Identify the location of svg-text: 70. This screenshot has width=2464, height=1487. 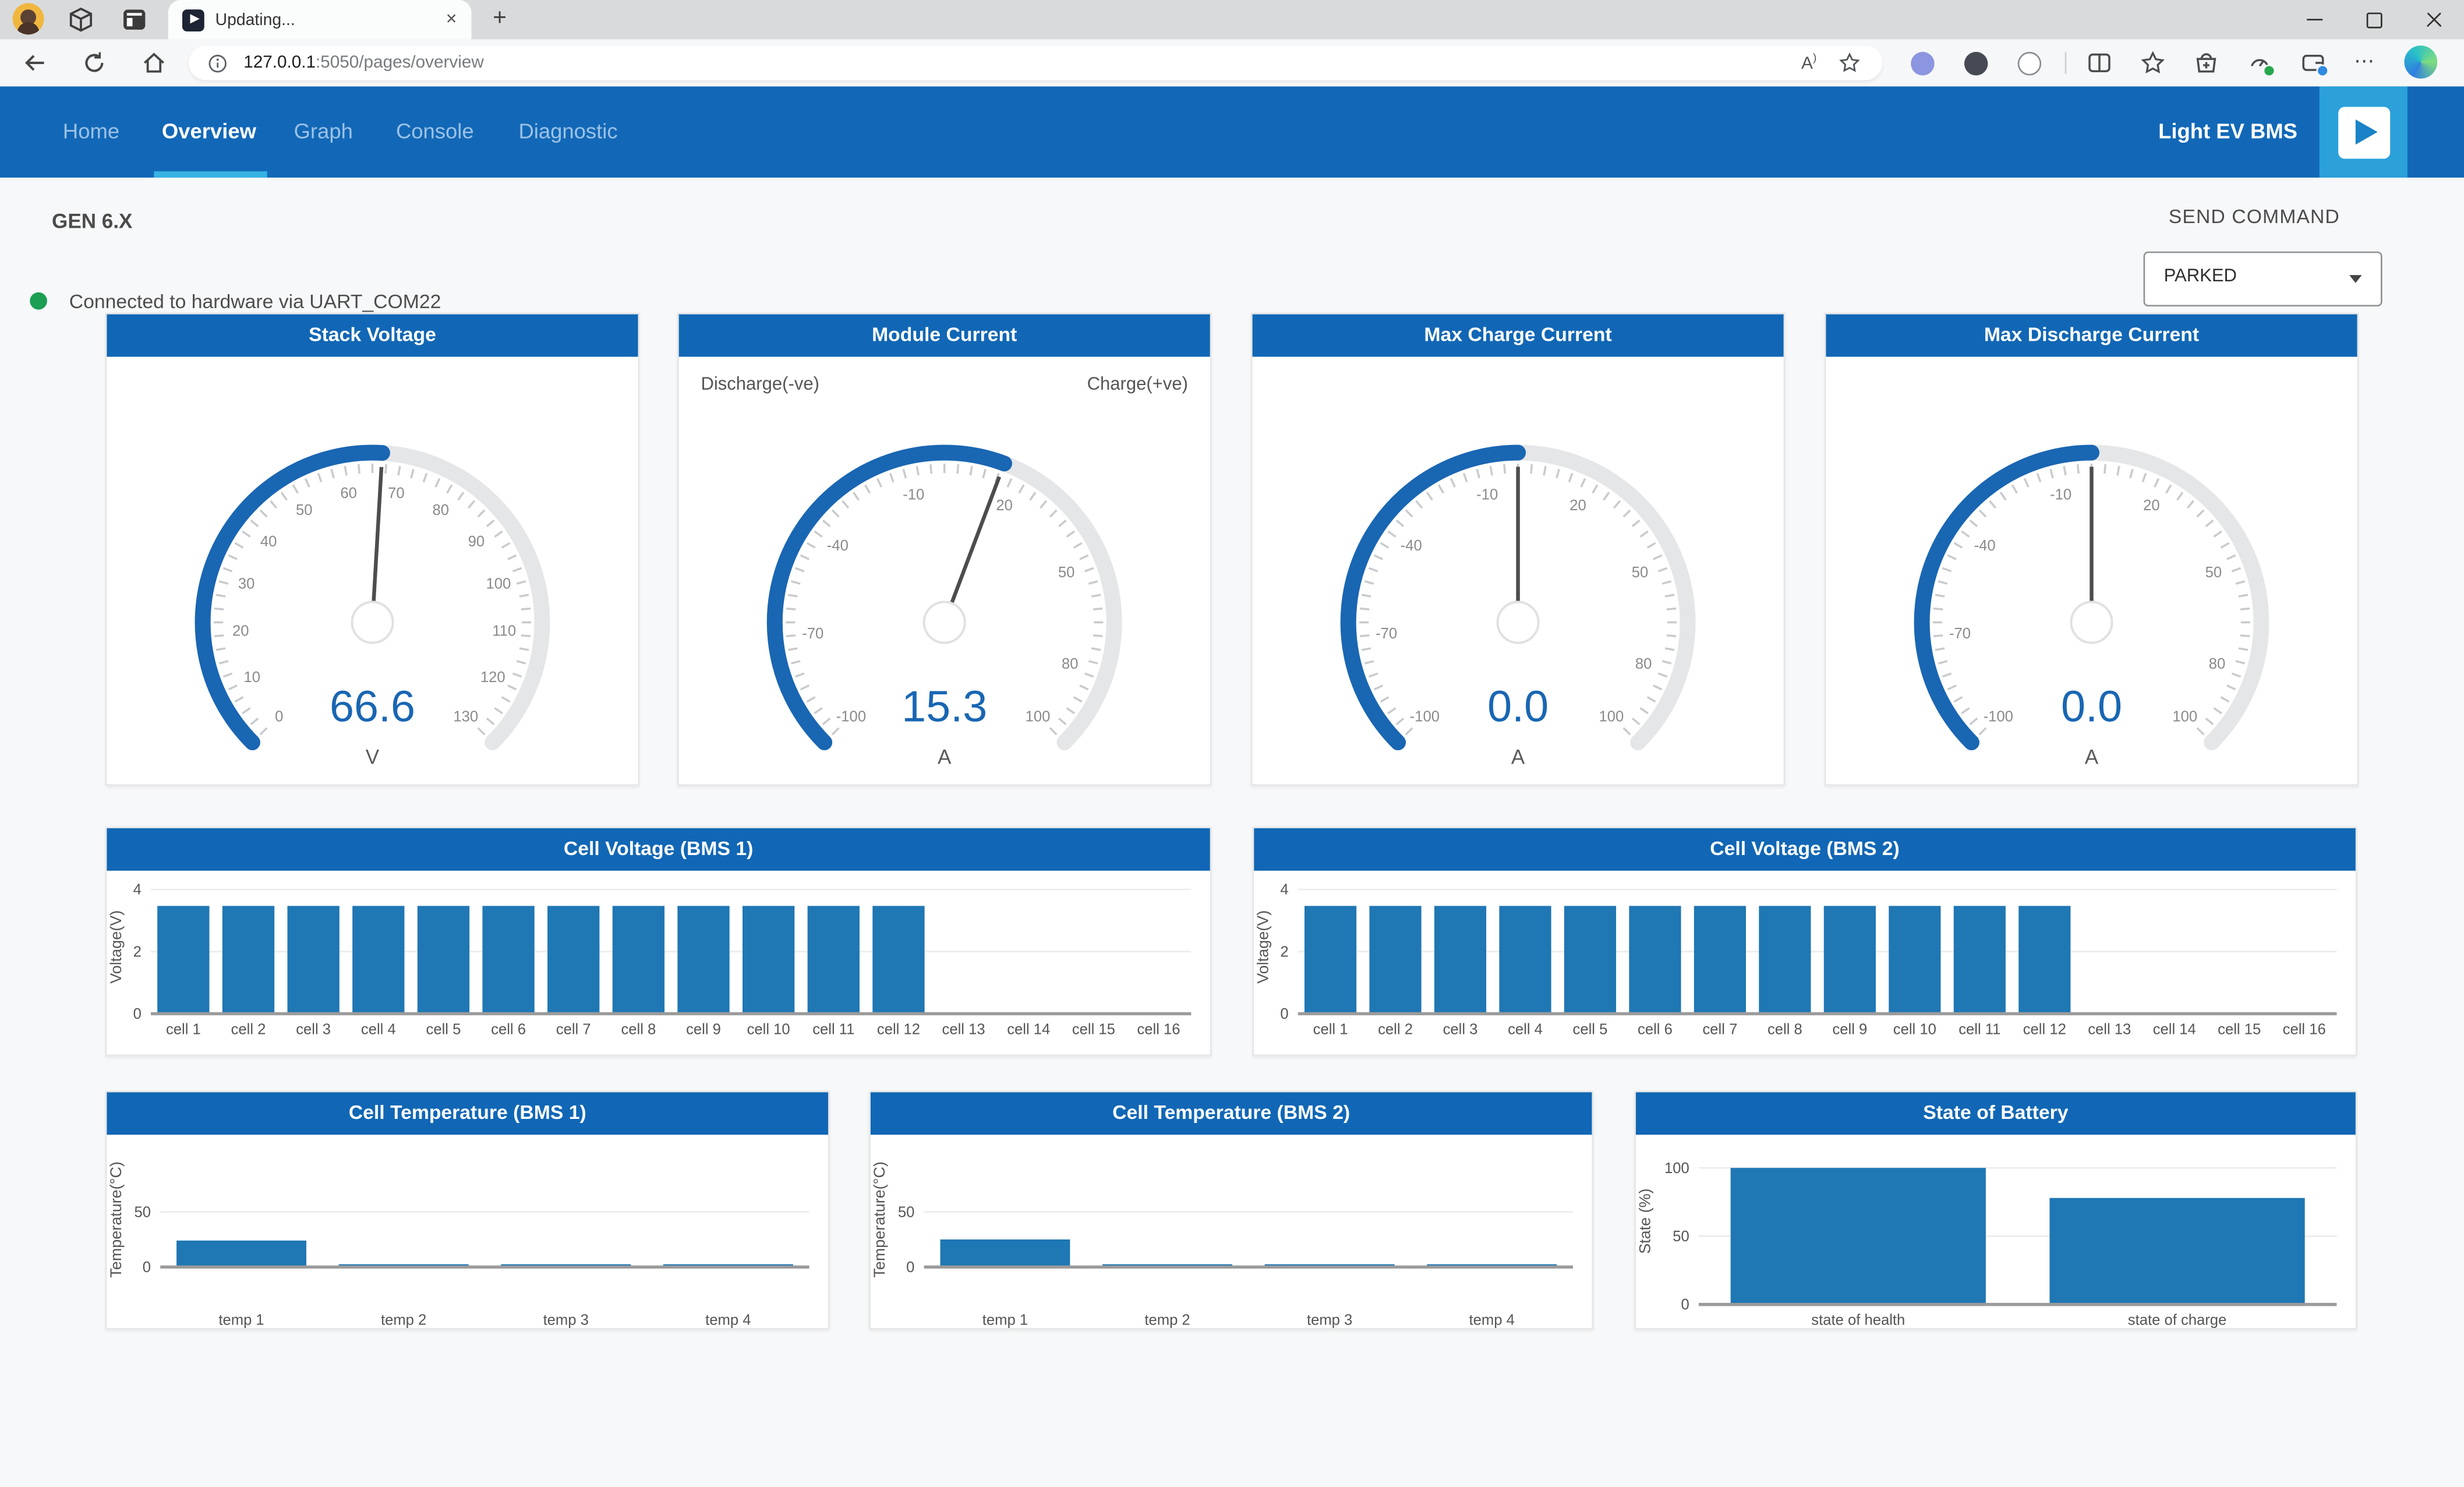
(396, 493).